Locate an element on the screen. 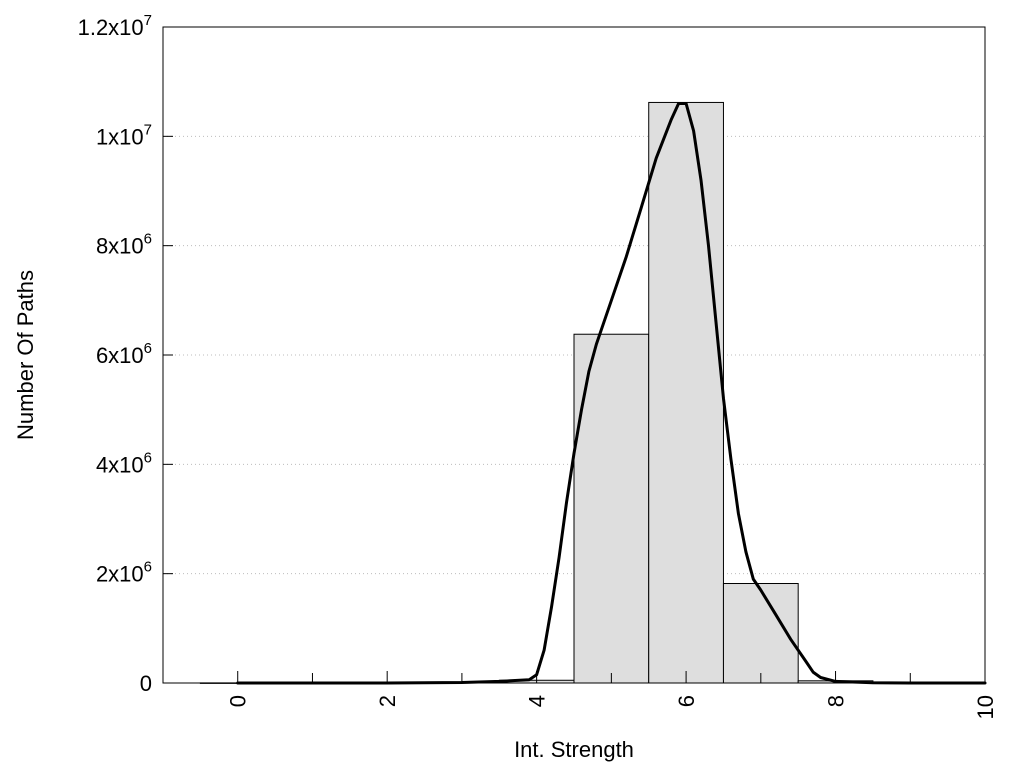 This screenshot has height=768, width=1024. y-tick-label: 0 is located at coordinates (146, 683).